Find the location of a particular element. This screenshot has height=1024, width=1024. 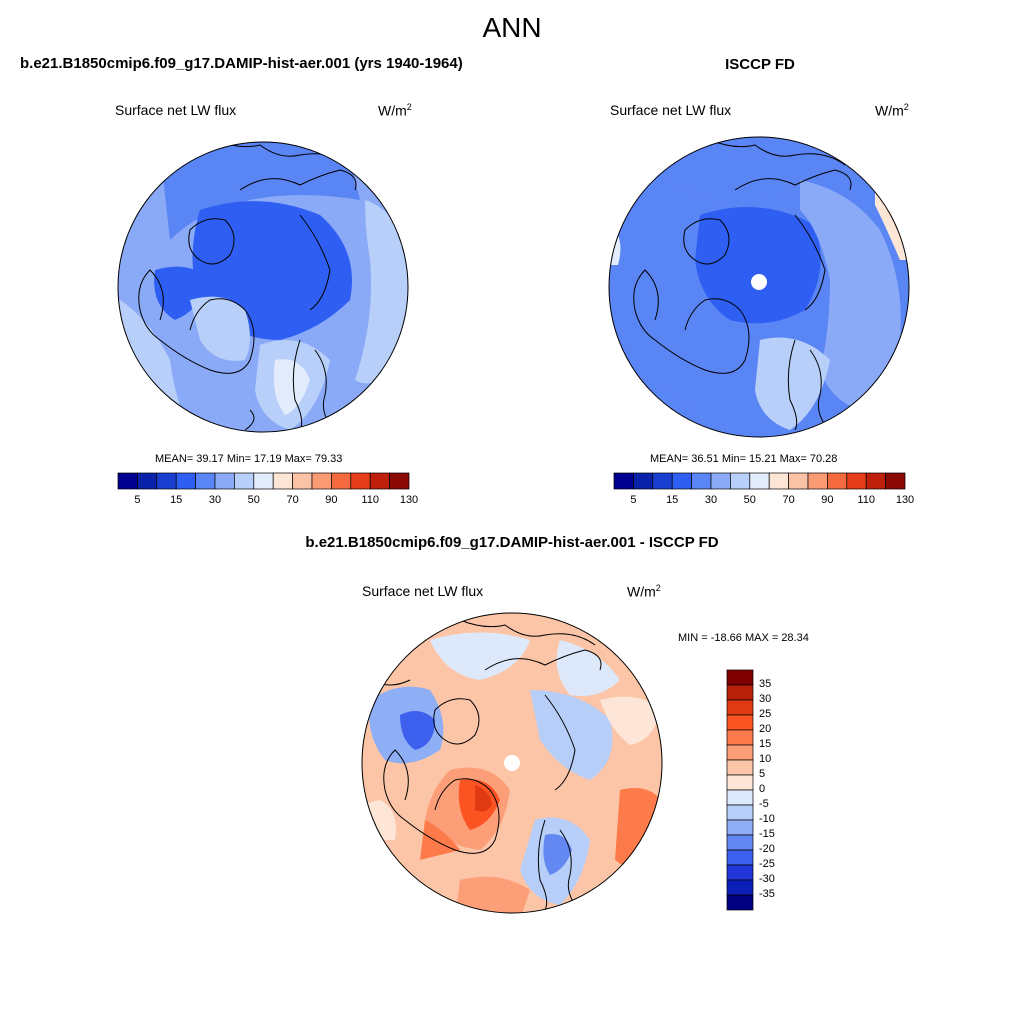

panel2-title: ISCCP FD is located at coordinates (760, 64).